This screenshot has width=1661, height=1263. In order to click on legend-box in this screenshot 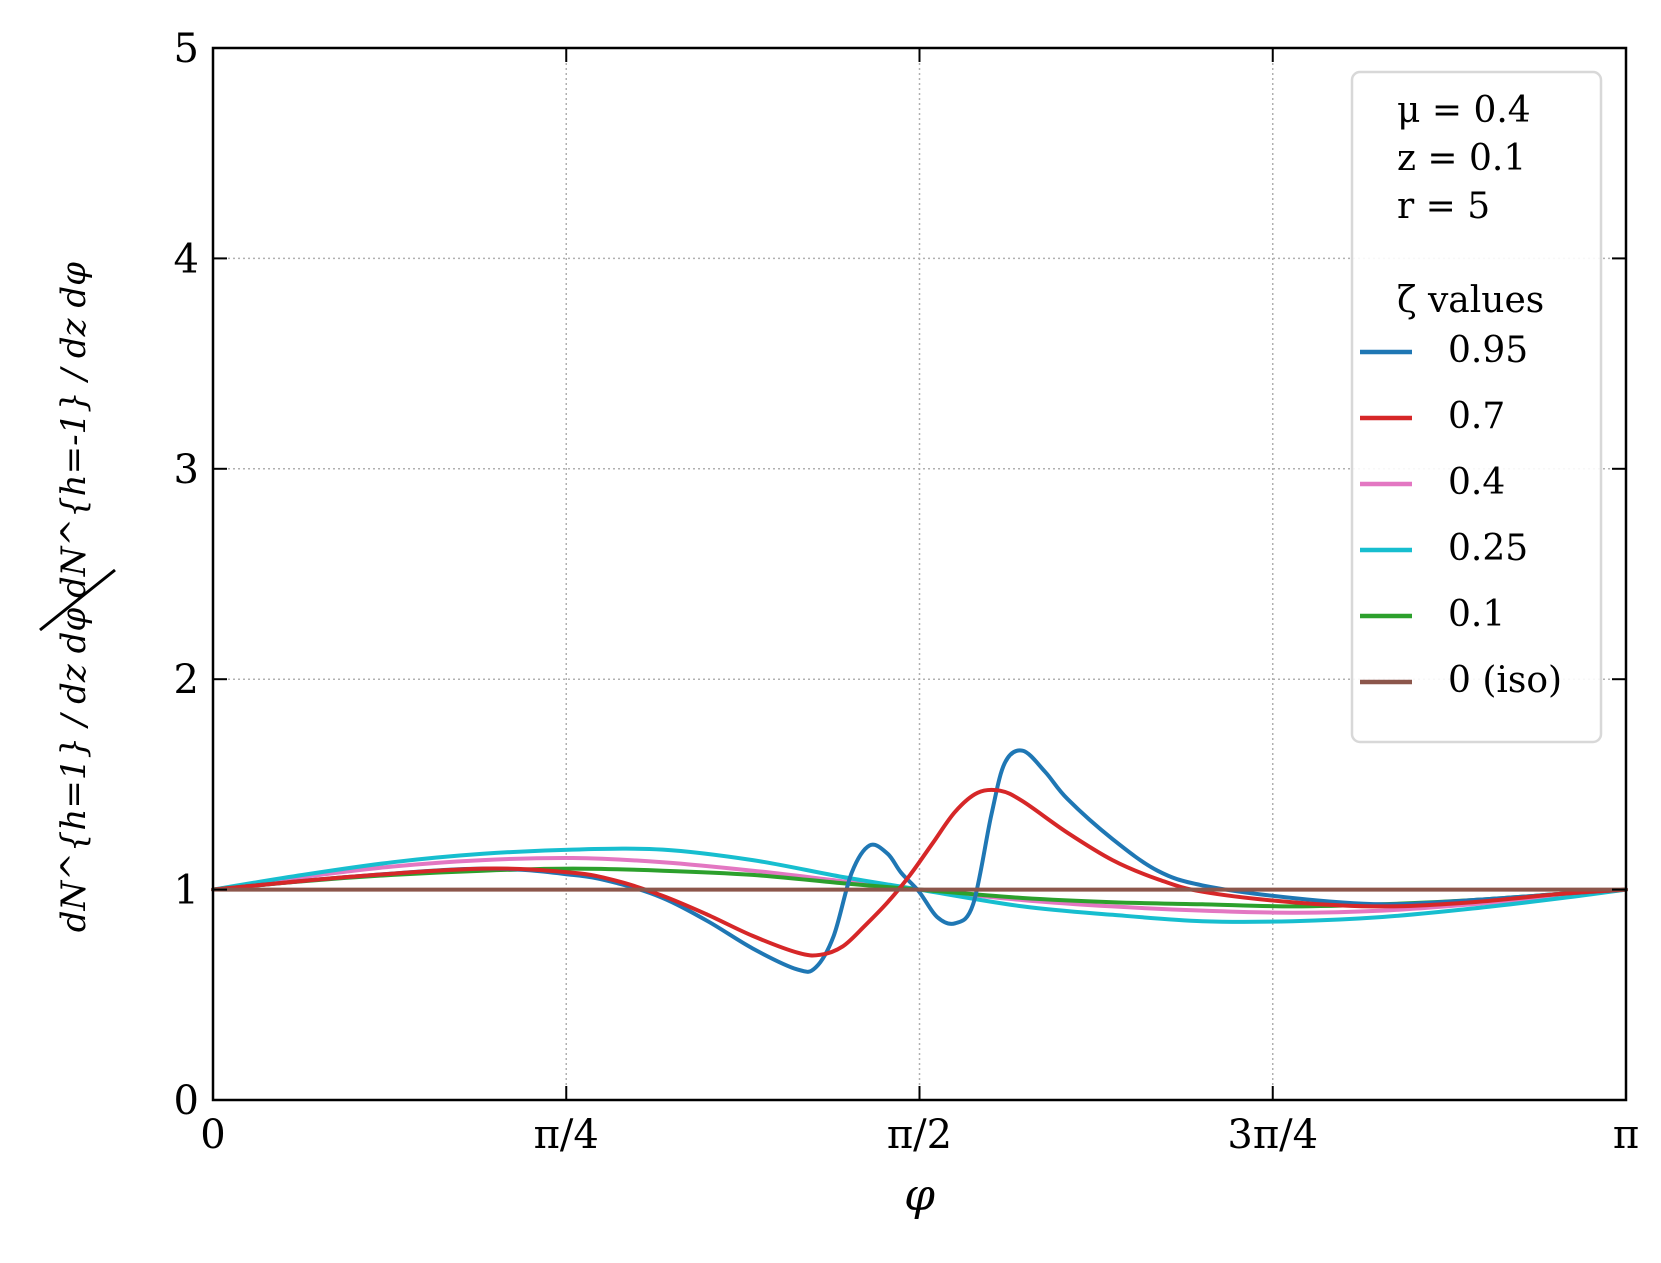, I will do `click(1476, 407)`.